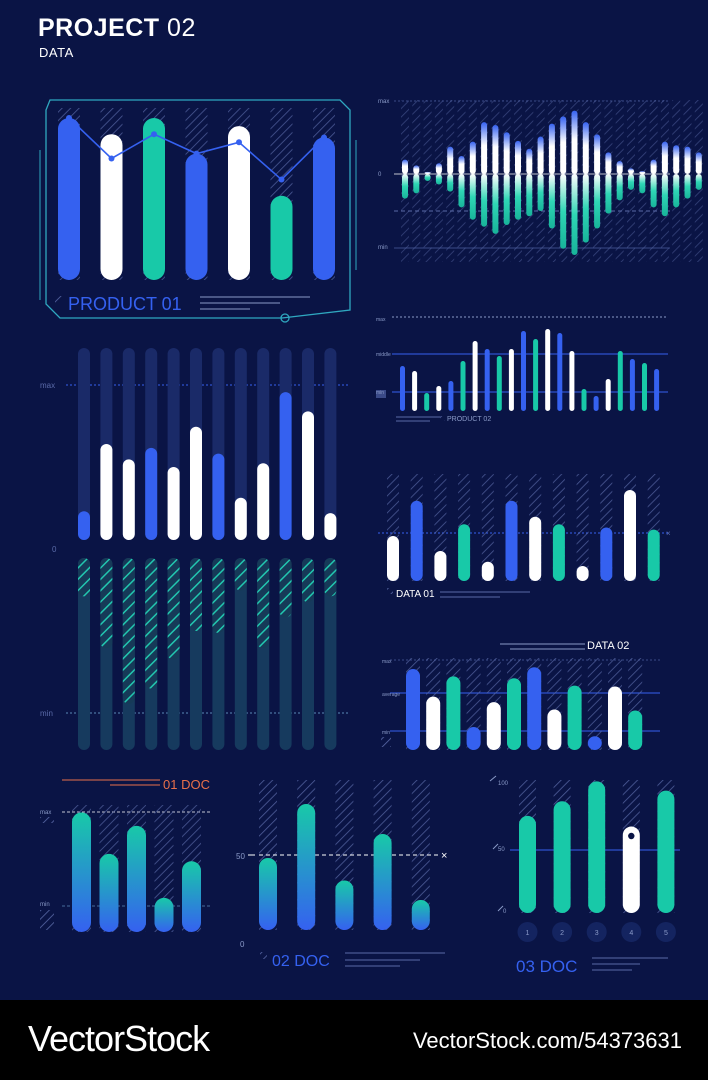 The width and height of the screenshot is (708, 1080). I want to click on footer-bar: VectorStock VectorStock.com/54373631, so click(354, 1040).